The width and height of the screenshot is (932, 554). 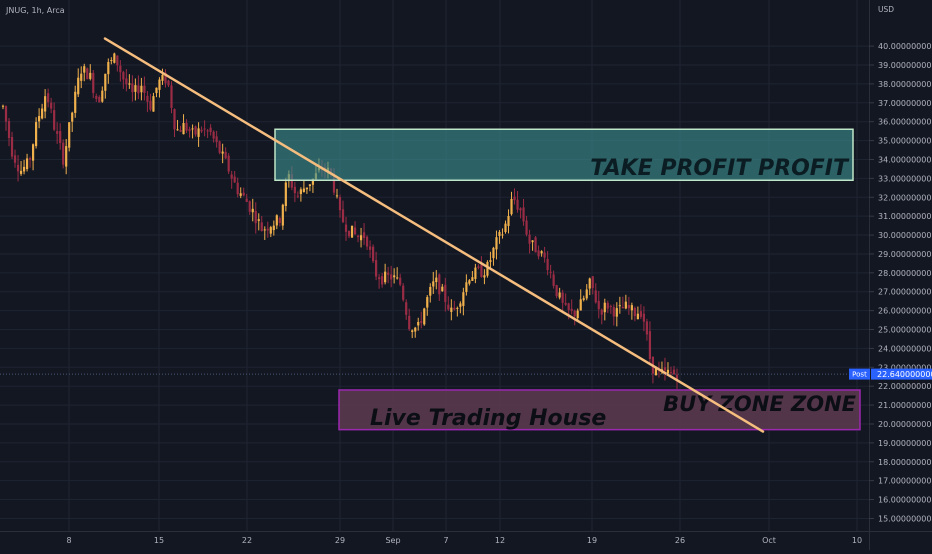 I want to click on x-tick-label: 15, so click(x=159, y=540).